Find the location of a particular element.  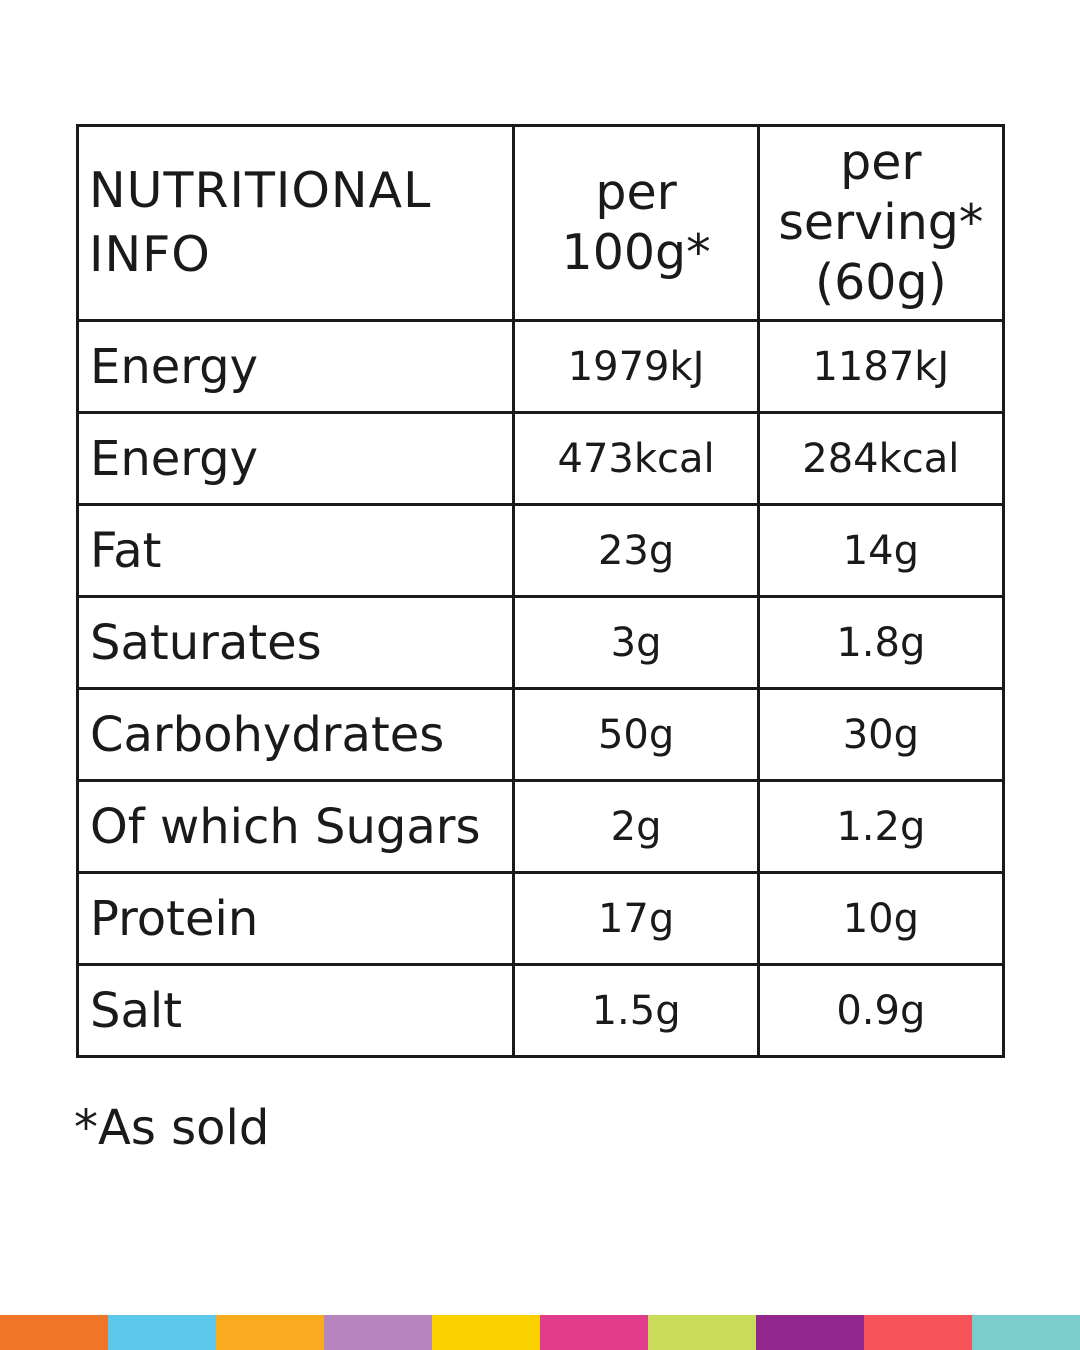

nutrient-name: Saturates is located at coordinates (295, 642).